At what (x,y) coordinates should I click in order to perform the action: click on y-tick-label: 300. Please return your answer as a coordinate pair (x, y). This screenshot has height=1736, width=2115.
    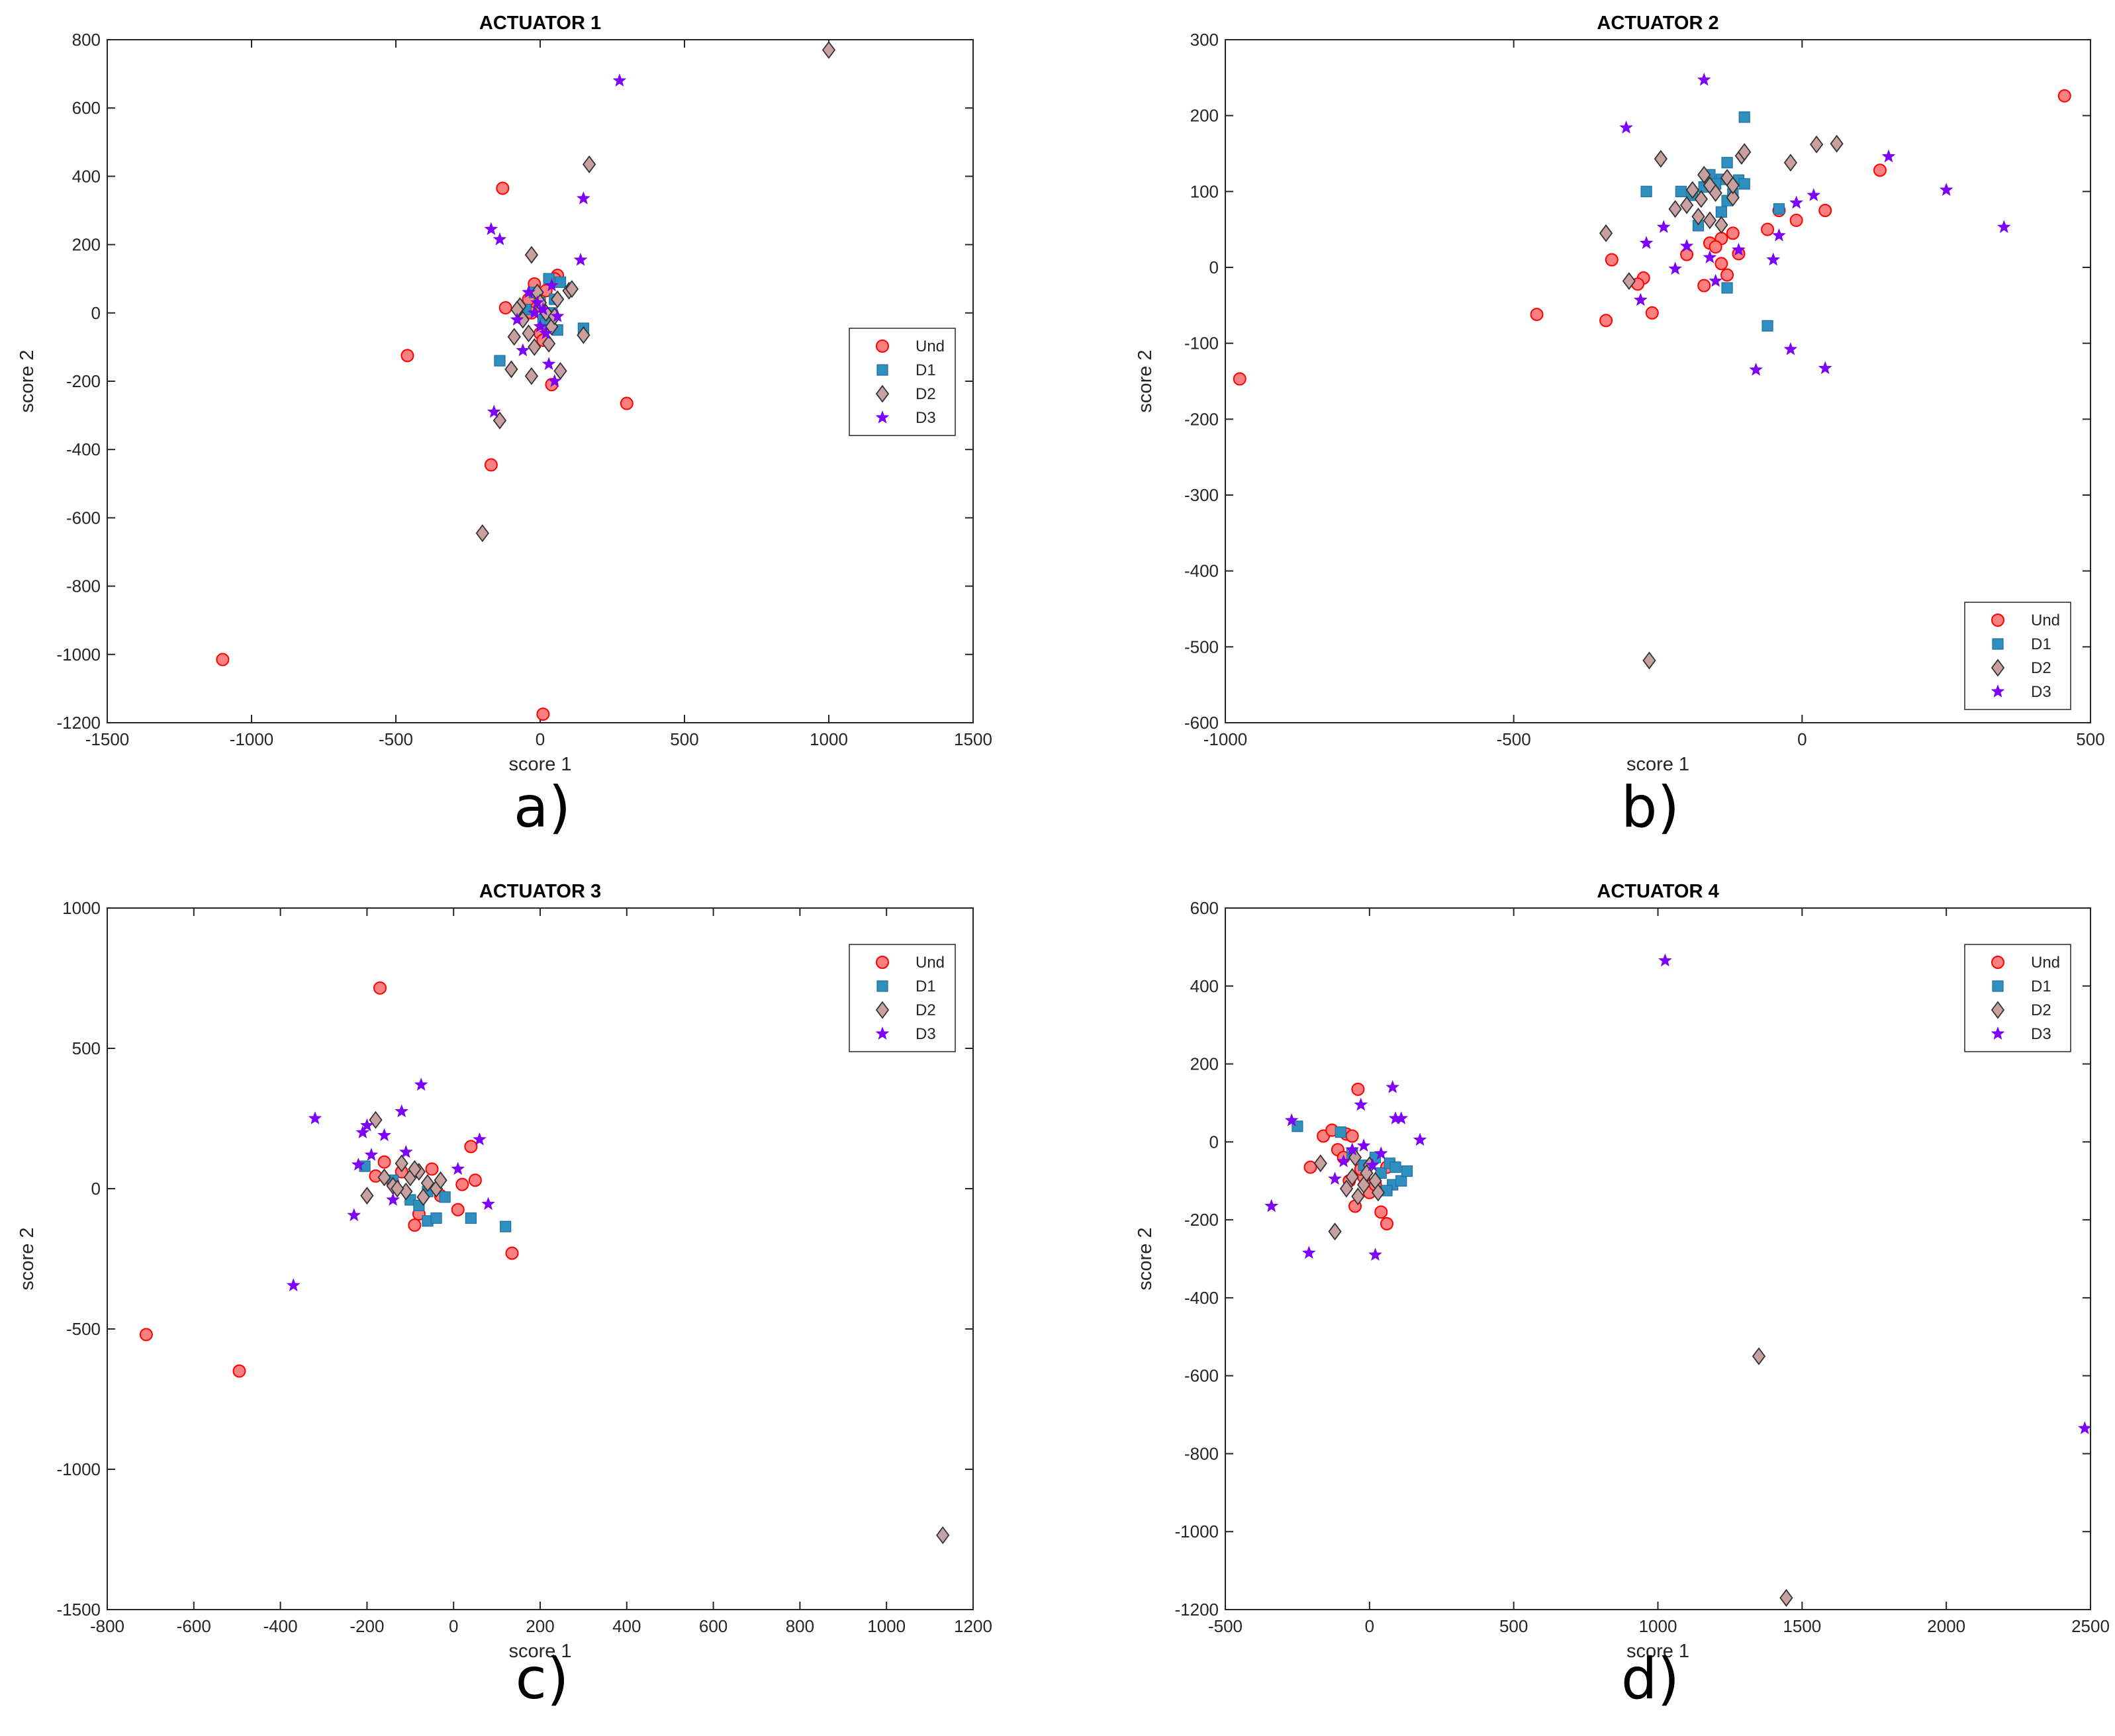
    Looking at the image, I should click on (1205, 40).